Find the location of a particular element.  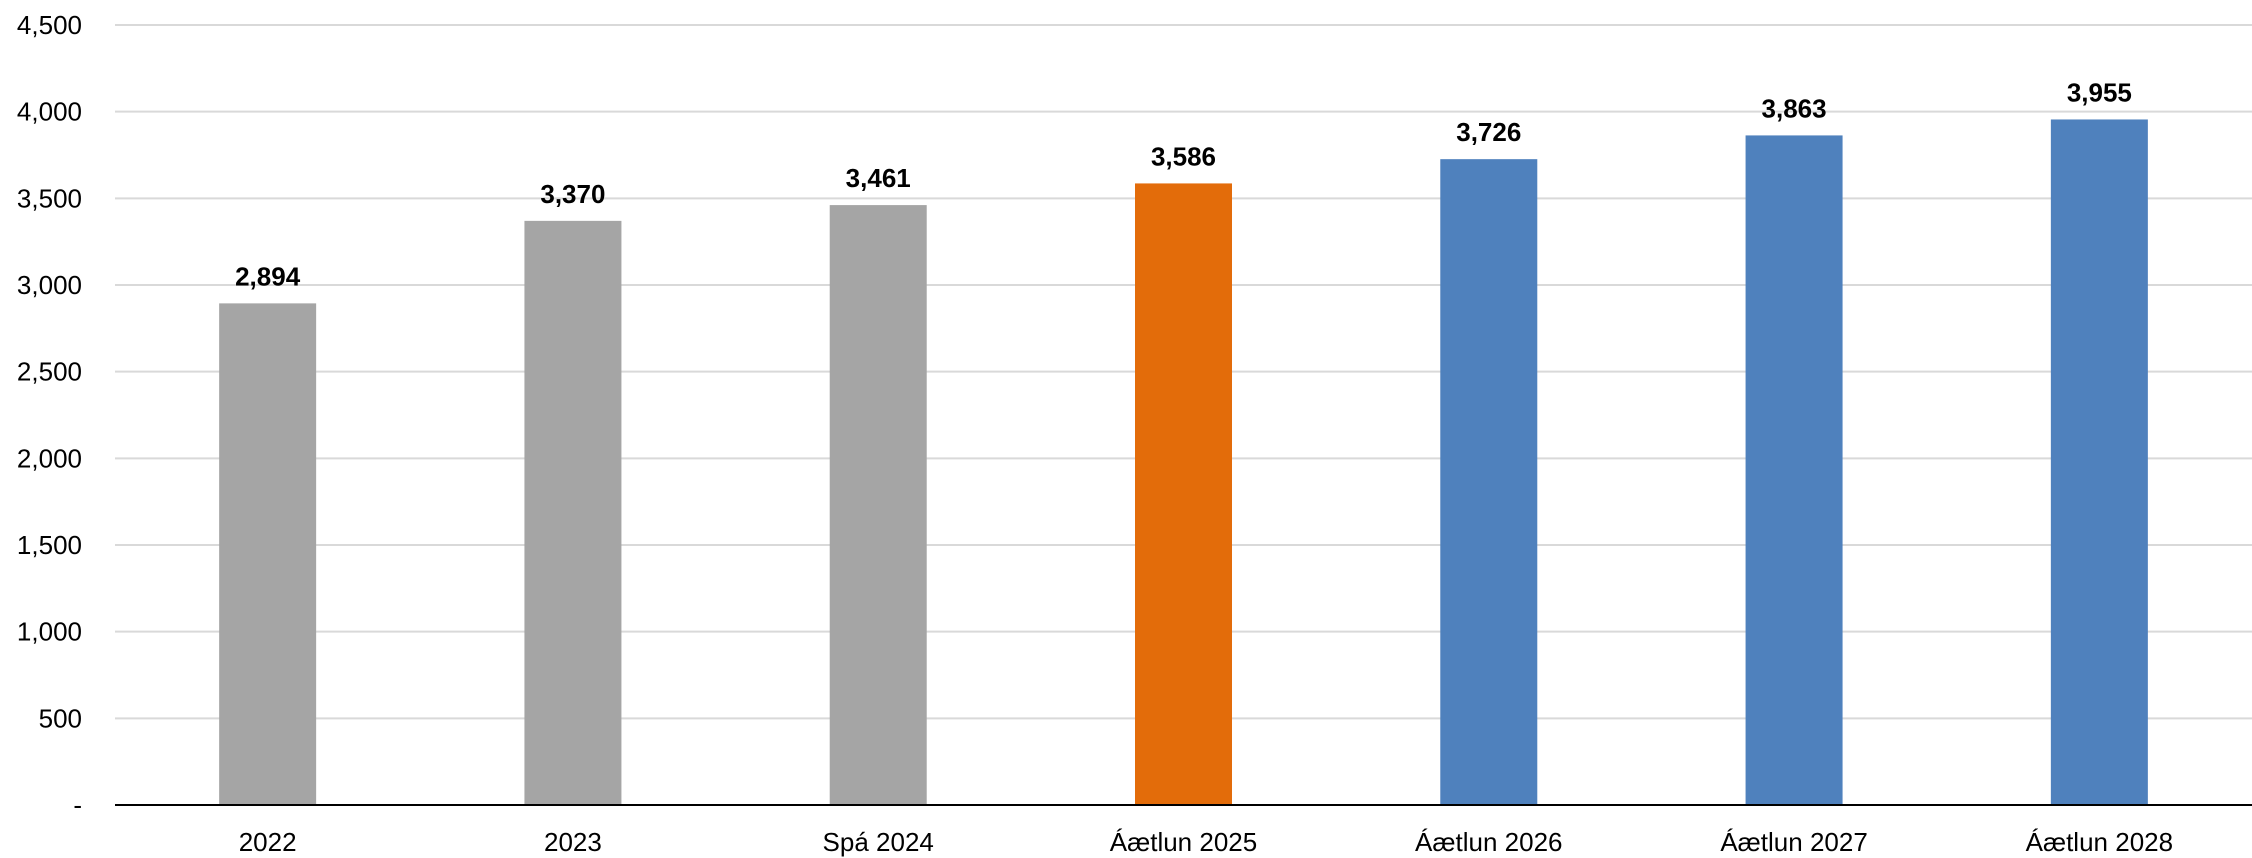

x-category-label: Áætlun 2028 is located at coordinates (2099, 842).